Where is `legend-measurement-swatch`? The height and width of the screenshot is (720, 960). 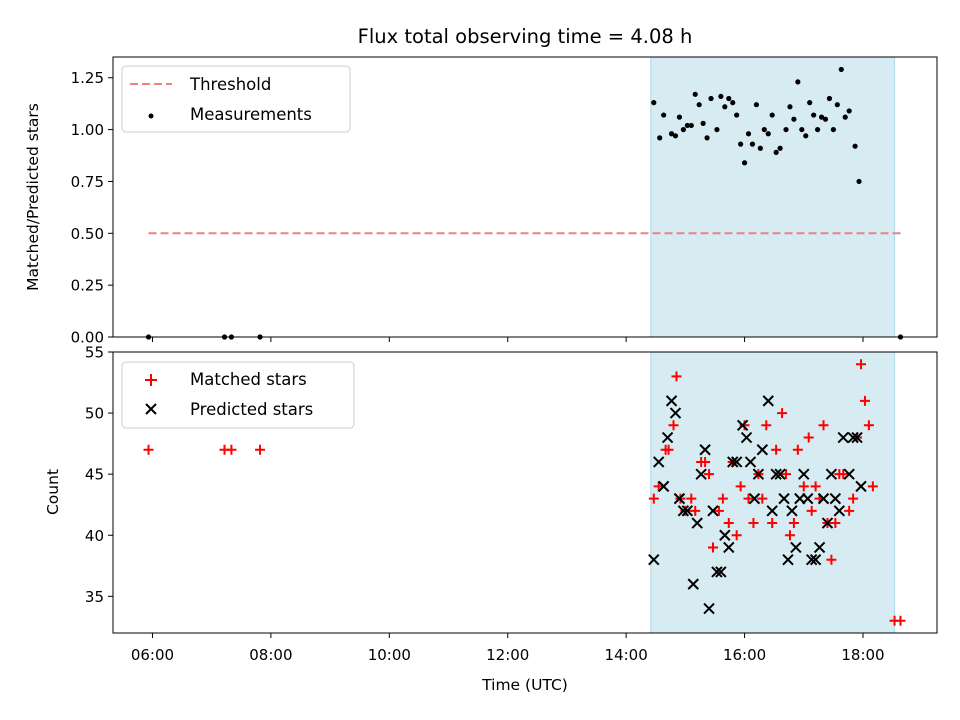 legend-measurement-swatch is located at coordinates (151, 116).